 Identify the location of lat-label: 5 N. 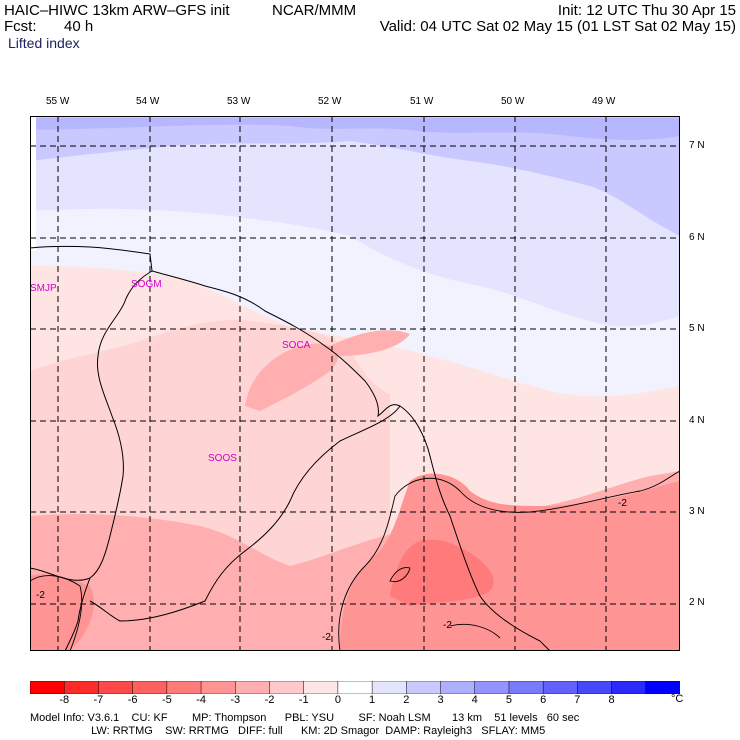
(697, 328).